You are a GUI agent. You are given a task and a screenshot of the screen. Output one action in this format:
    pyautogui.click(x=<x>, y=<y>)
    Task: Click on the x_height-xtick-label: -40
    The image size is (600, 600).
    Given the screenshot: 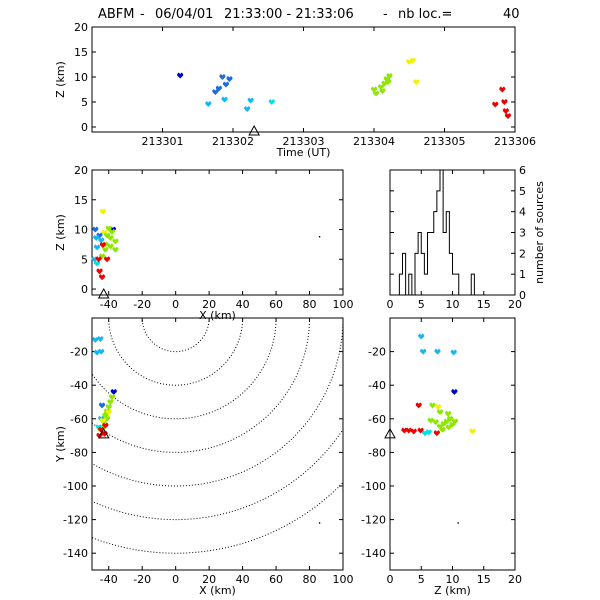 What is the action you would take?
    pyautogui.click(x=109, y=304)
    